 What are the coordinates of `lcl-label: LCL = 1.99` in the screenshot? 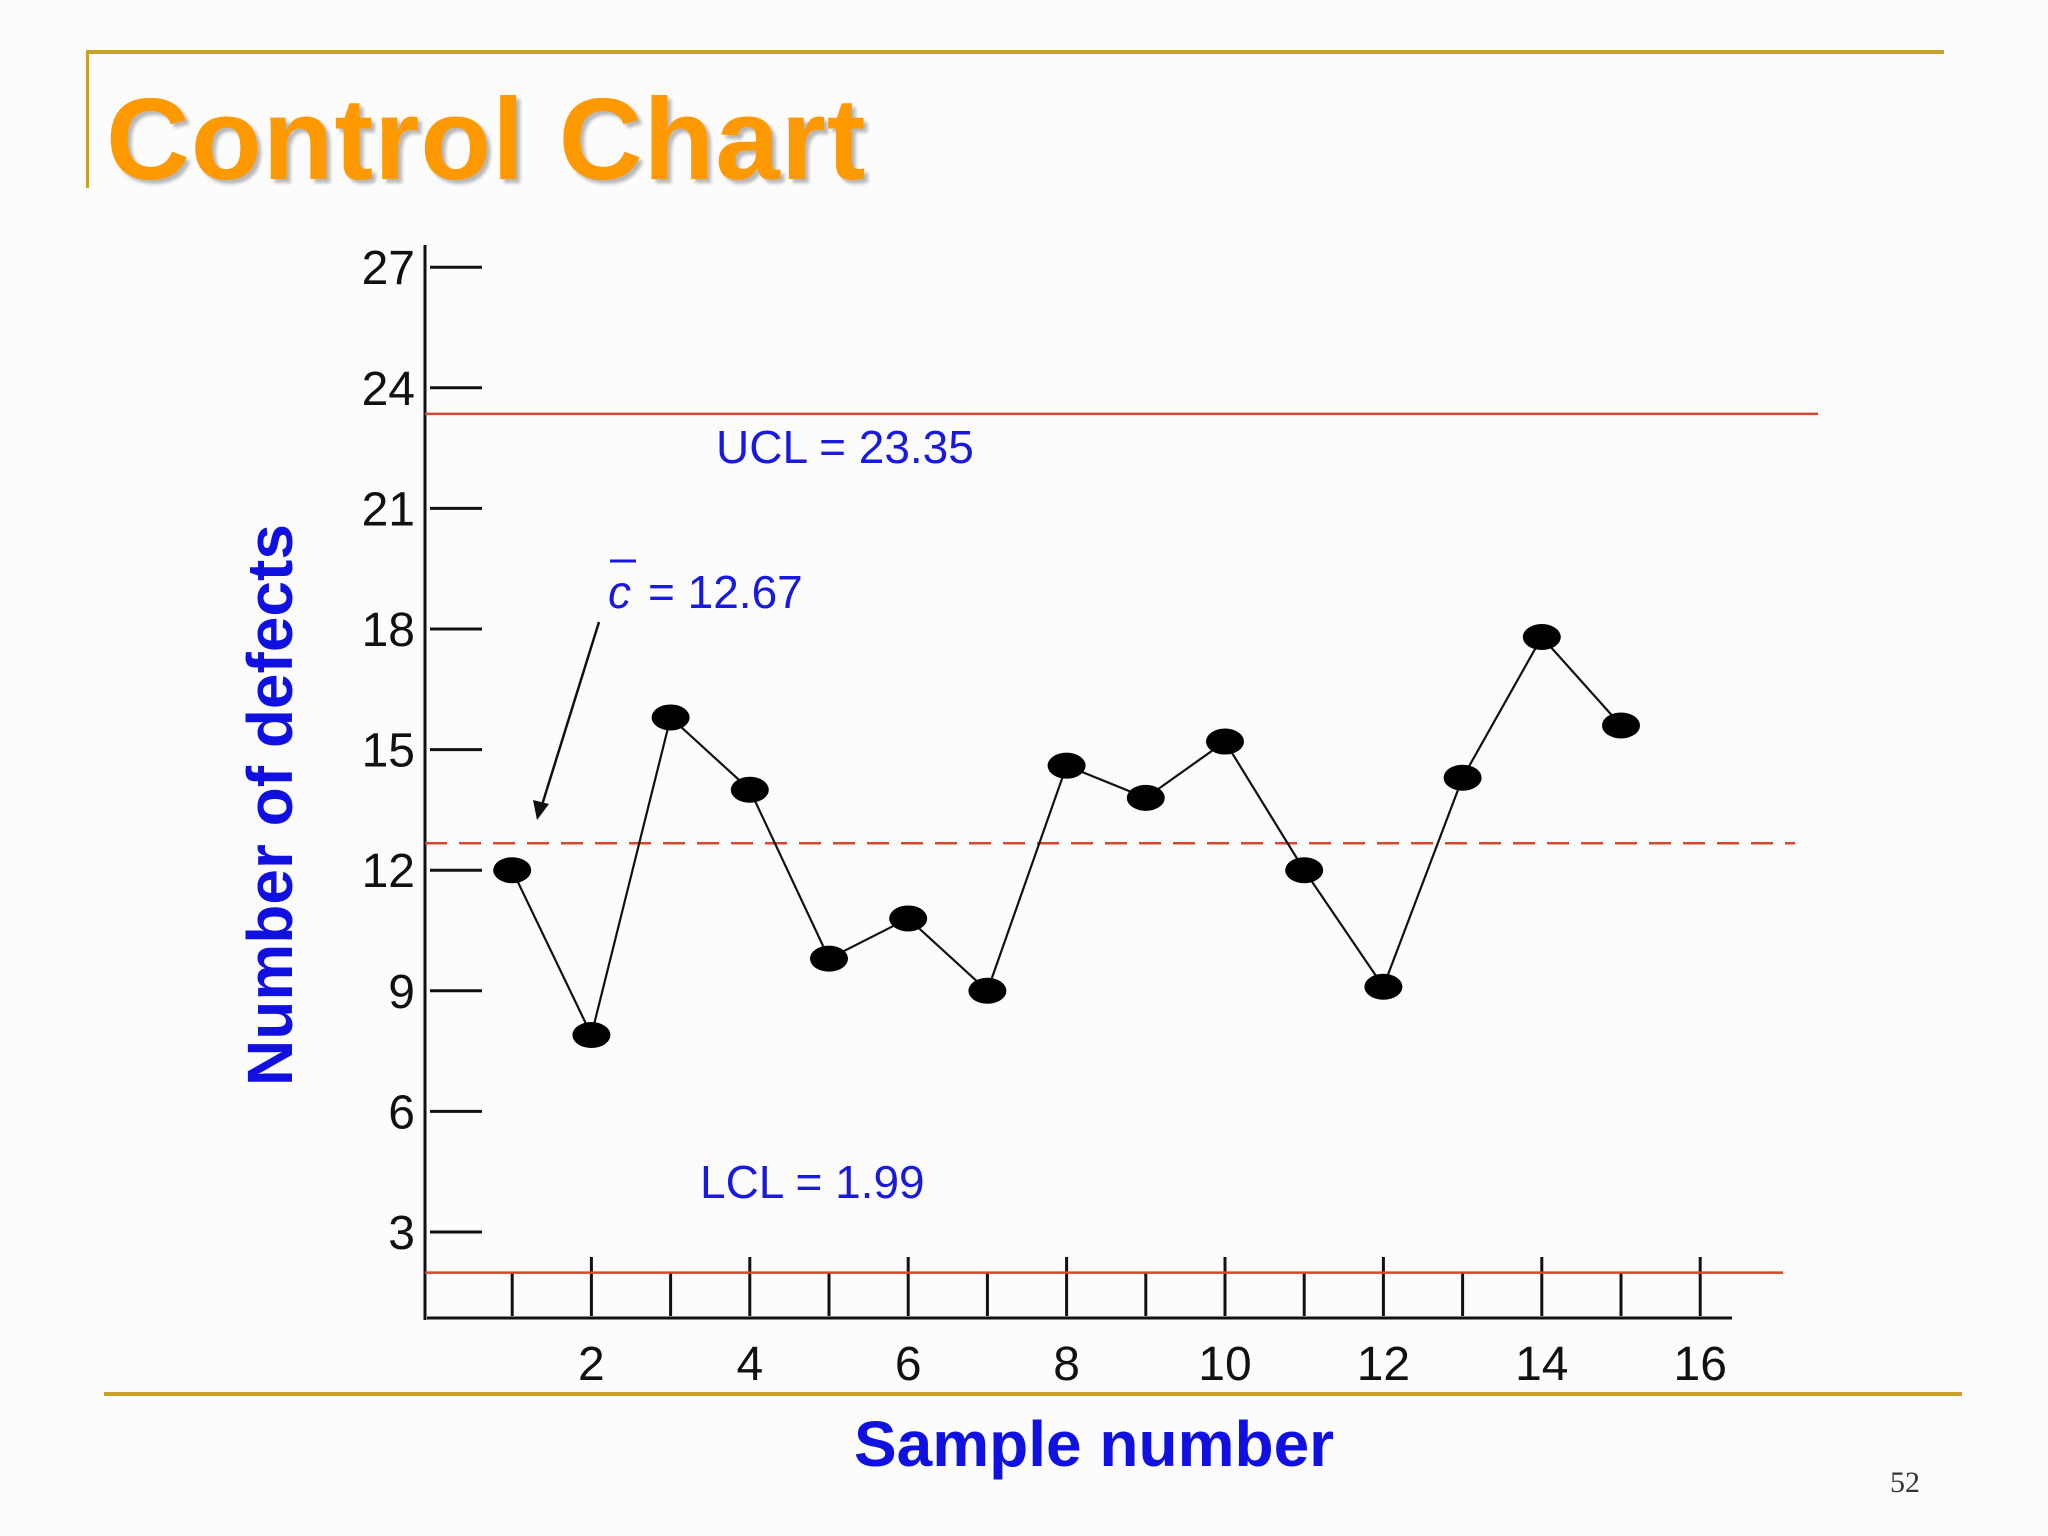 It's located at (812, 1182).